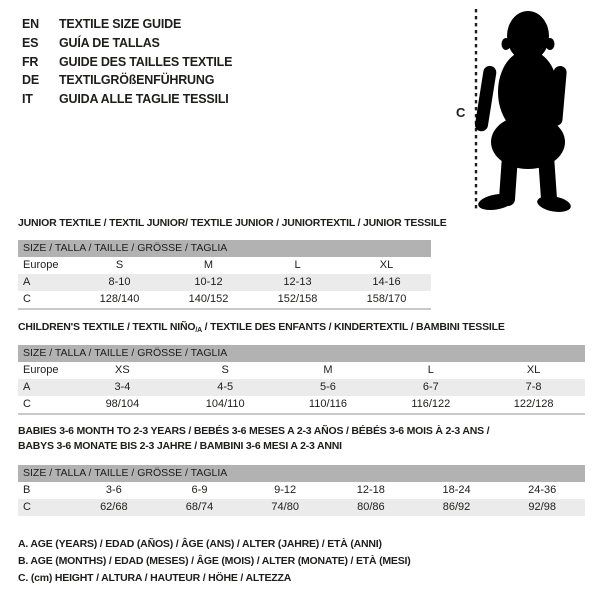 The image size is (600, 600). I want to click on size-cell: 12-13, so click(297, 282).